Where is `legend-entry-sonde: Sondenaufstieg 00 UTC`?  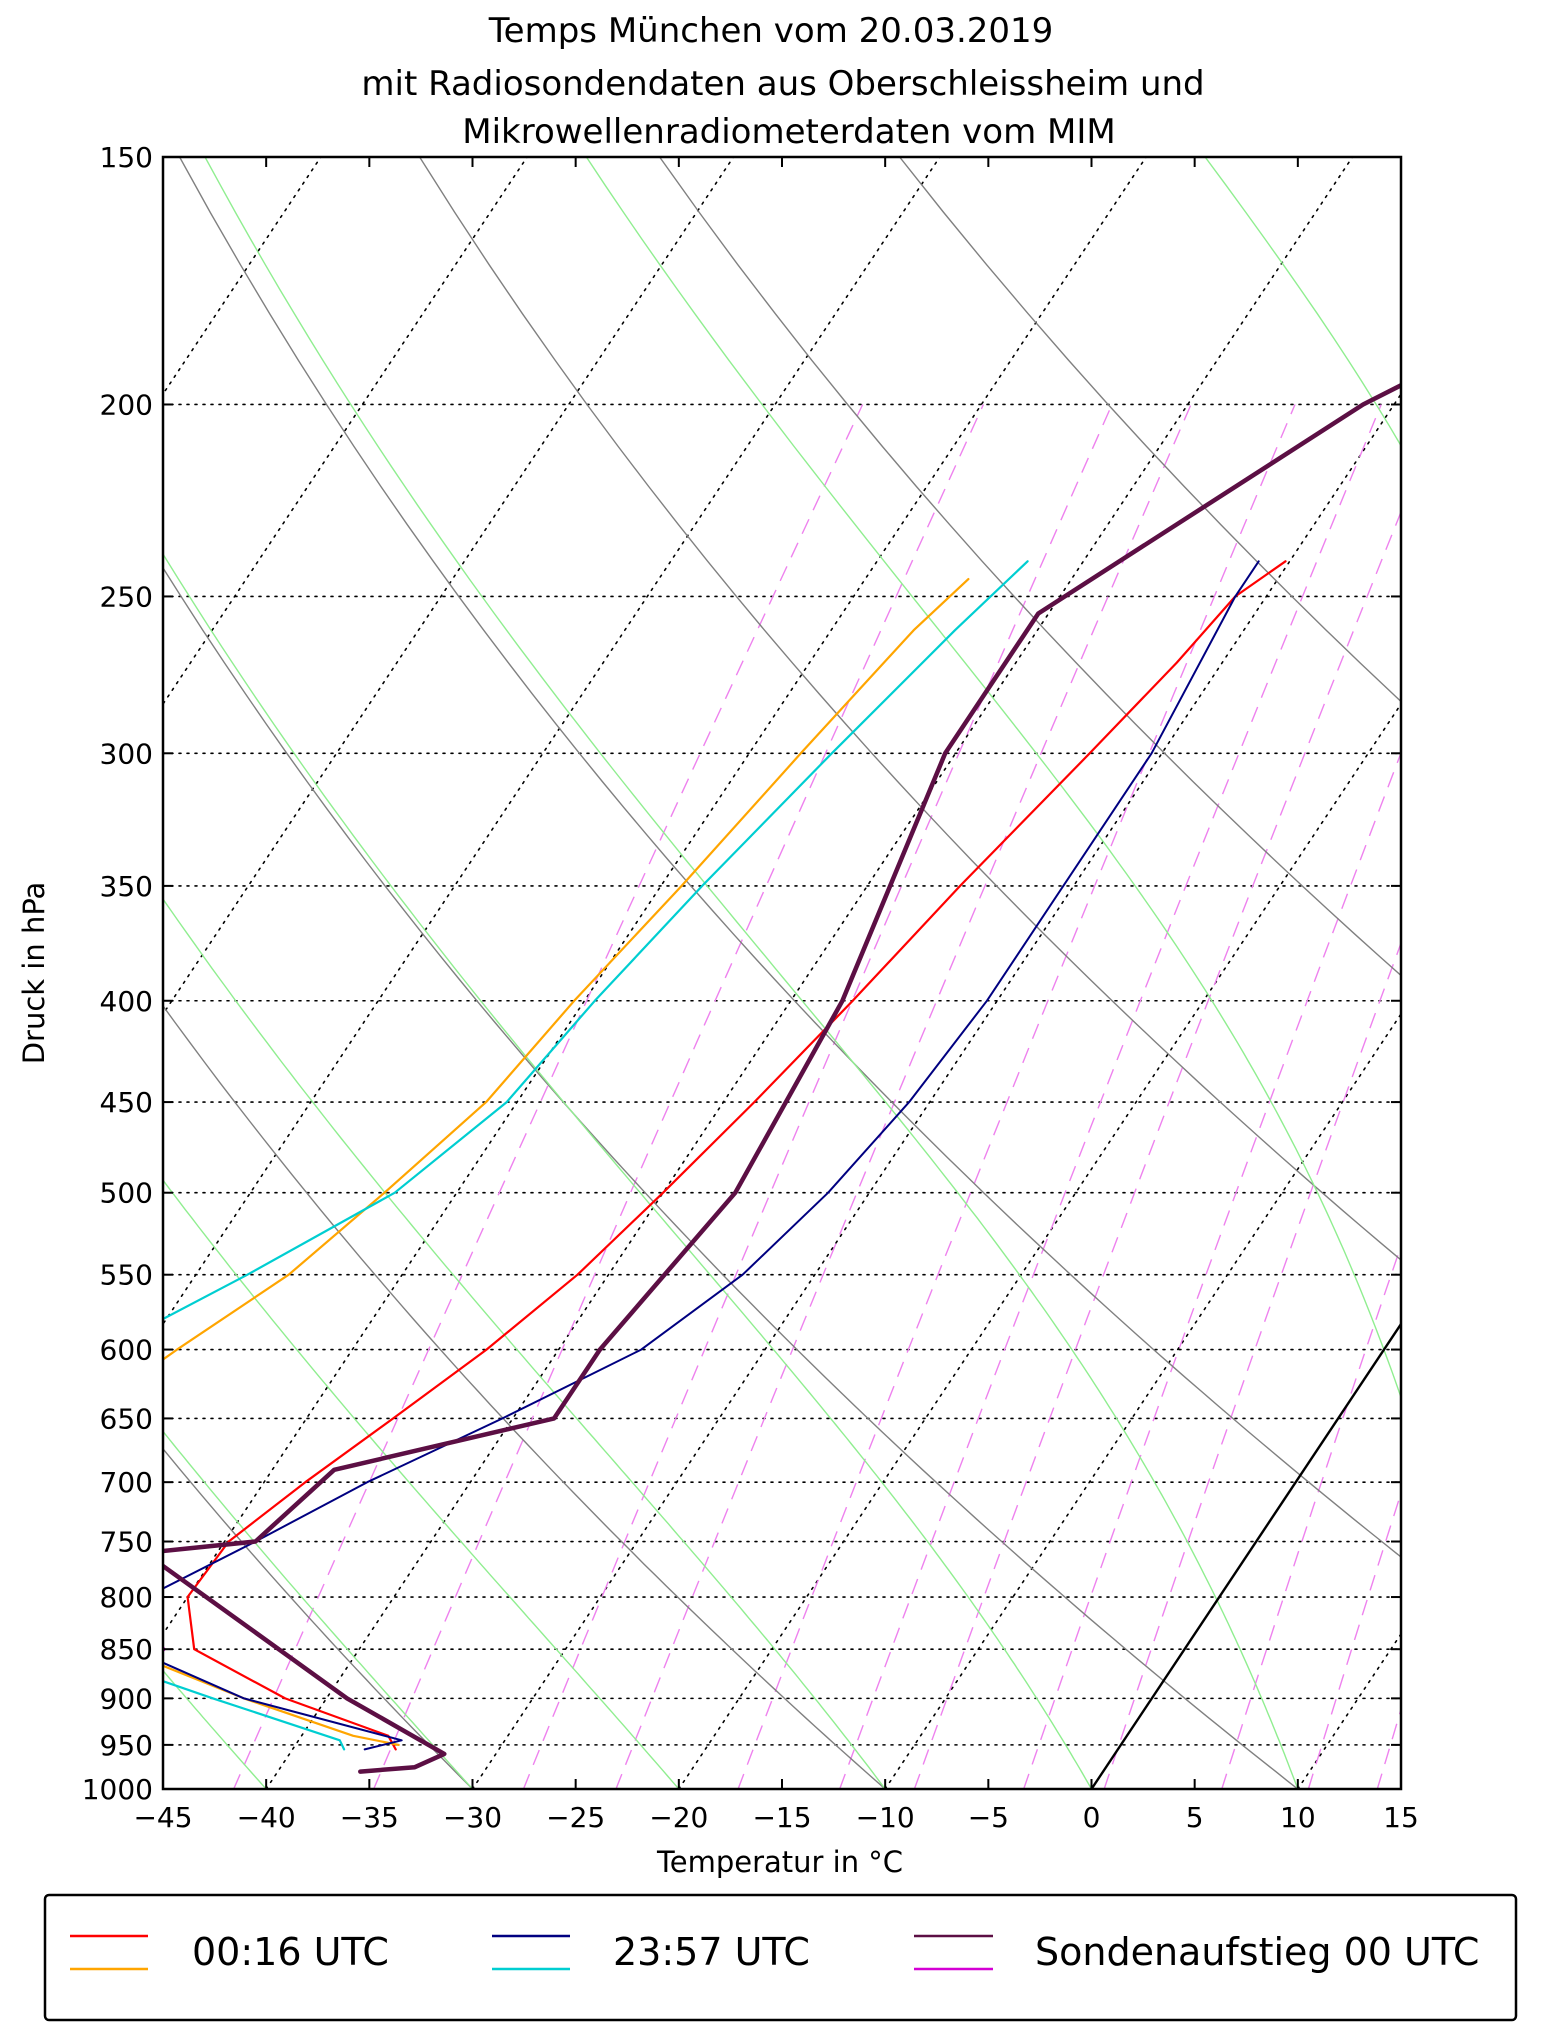
legend-entry-sonde: Sondenaufstieg 00 UTC is located at coordinates (1196, 1952).